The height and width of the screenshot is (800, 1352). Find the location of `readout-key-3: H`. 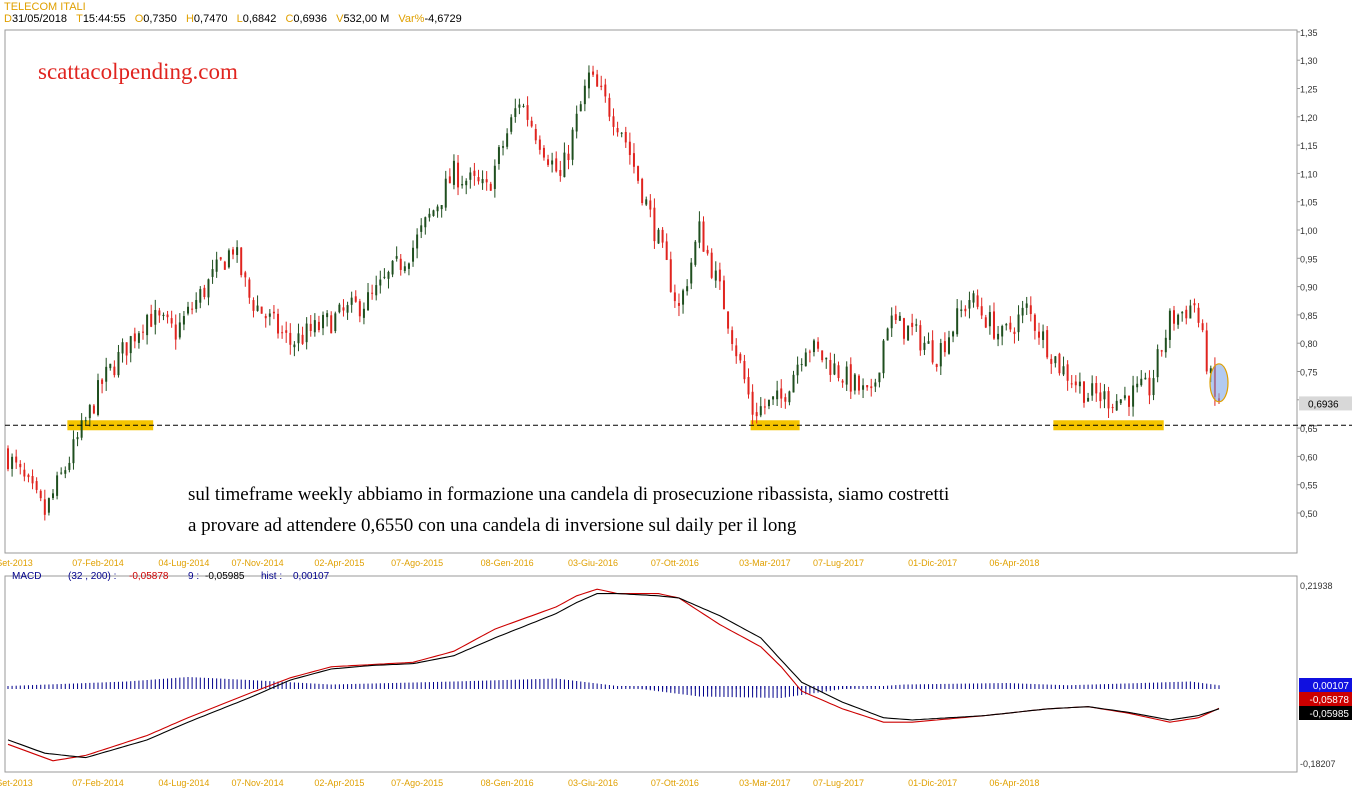

readout-key-3: H is located at coordinates (189, 19).